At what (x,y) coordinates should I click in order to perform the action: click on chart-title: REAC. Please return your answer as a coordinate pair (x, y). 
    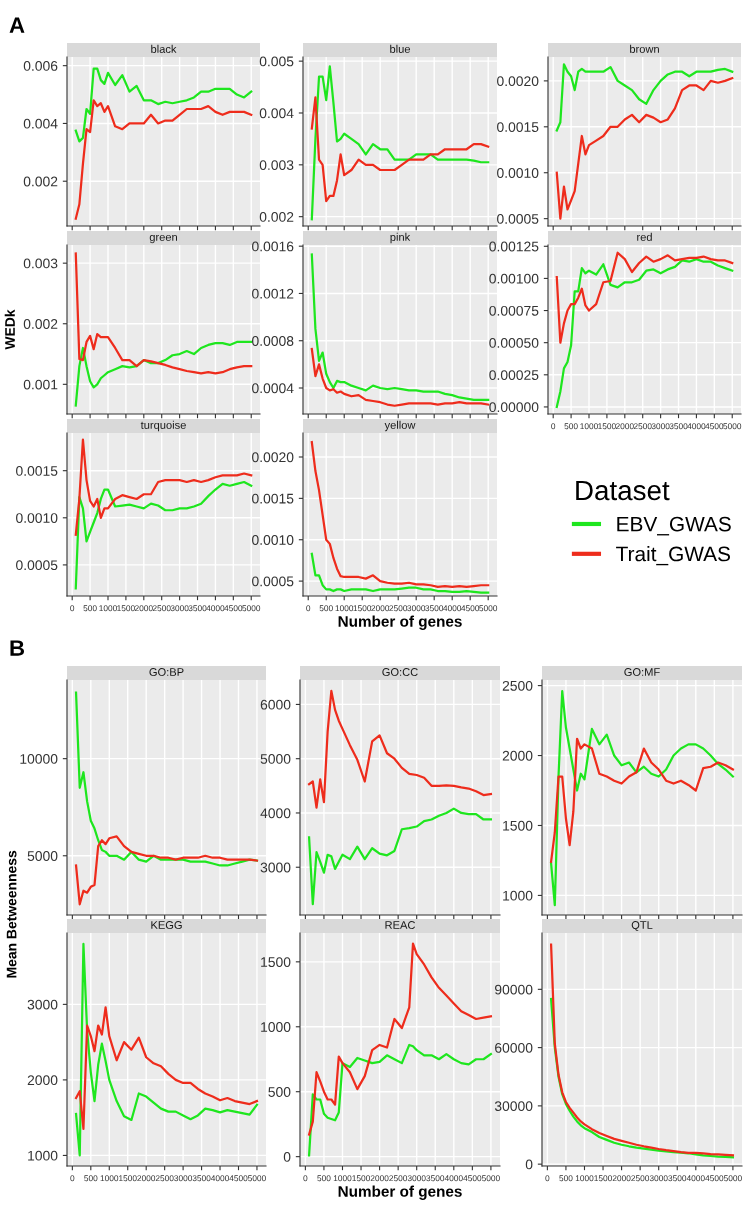
    Looking at the image, I should click on (400, 925).